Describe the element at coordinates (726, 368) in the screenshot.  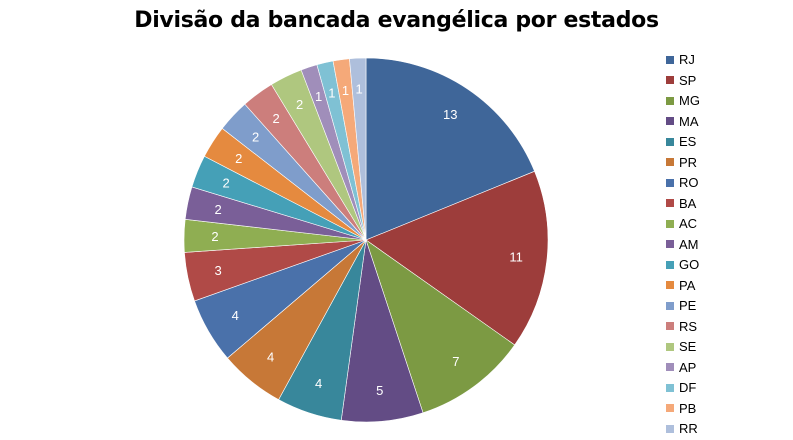
I see `legend-item-ap: AP` at that location.